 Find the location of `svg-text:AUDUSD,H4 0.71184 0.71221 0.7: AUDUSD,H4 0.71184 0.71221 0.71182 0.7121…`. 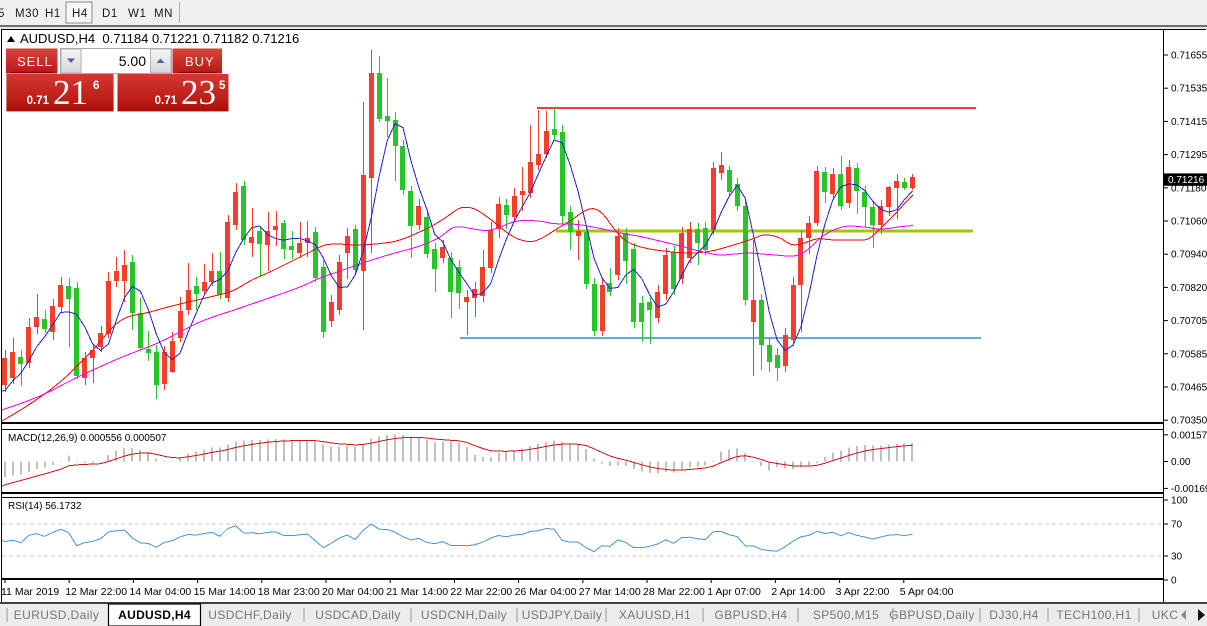

svg-text:AUDUSD,H4 0.71184 0.71221 0.7: AUDUSD,H4 0.71184 0.71221 0.71182 0.7121… is located at coordinates (159, 38).